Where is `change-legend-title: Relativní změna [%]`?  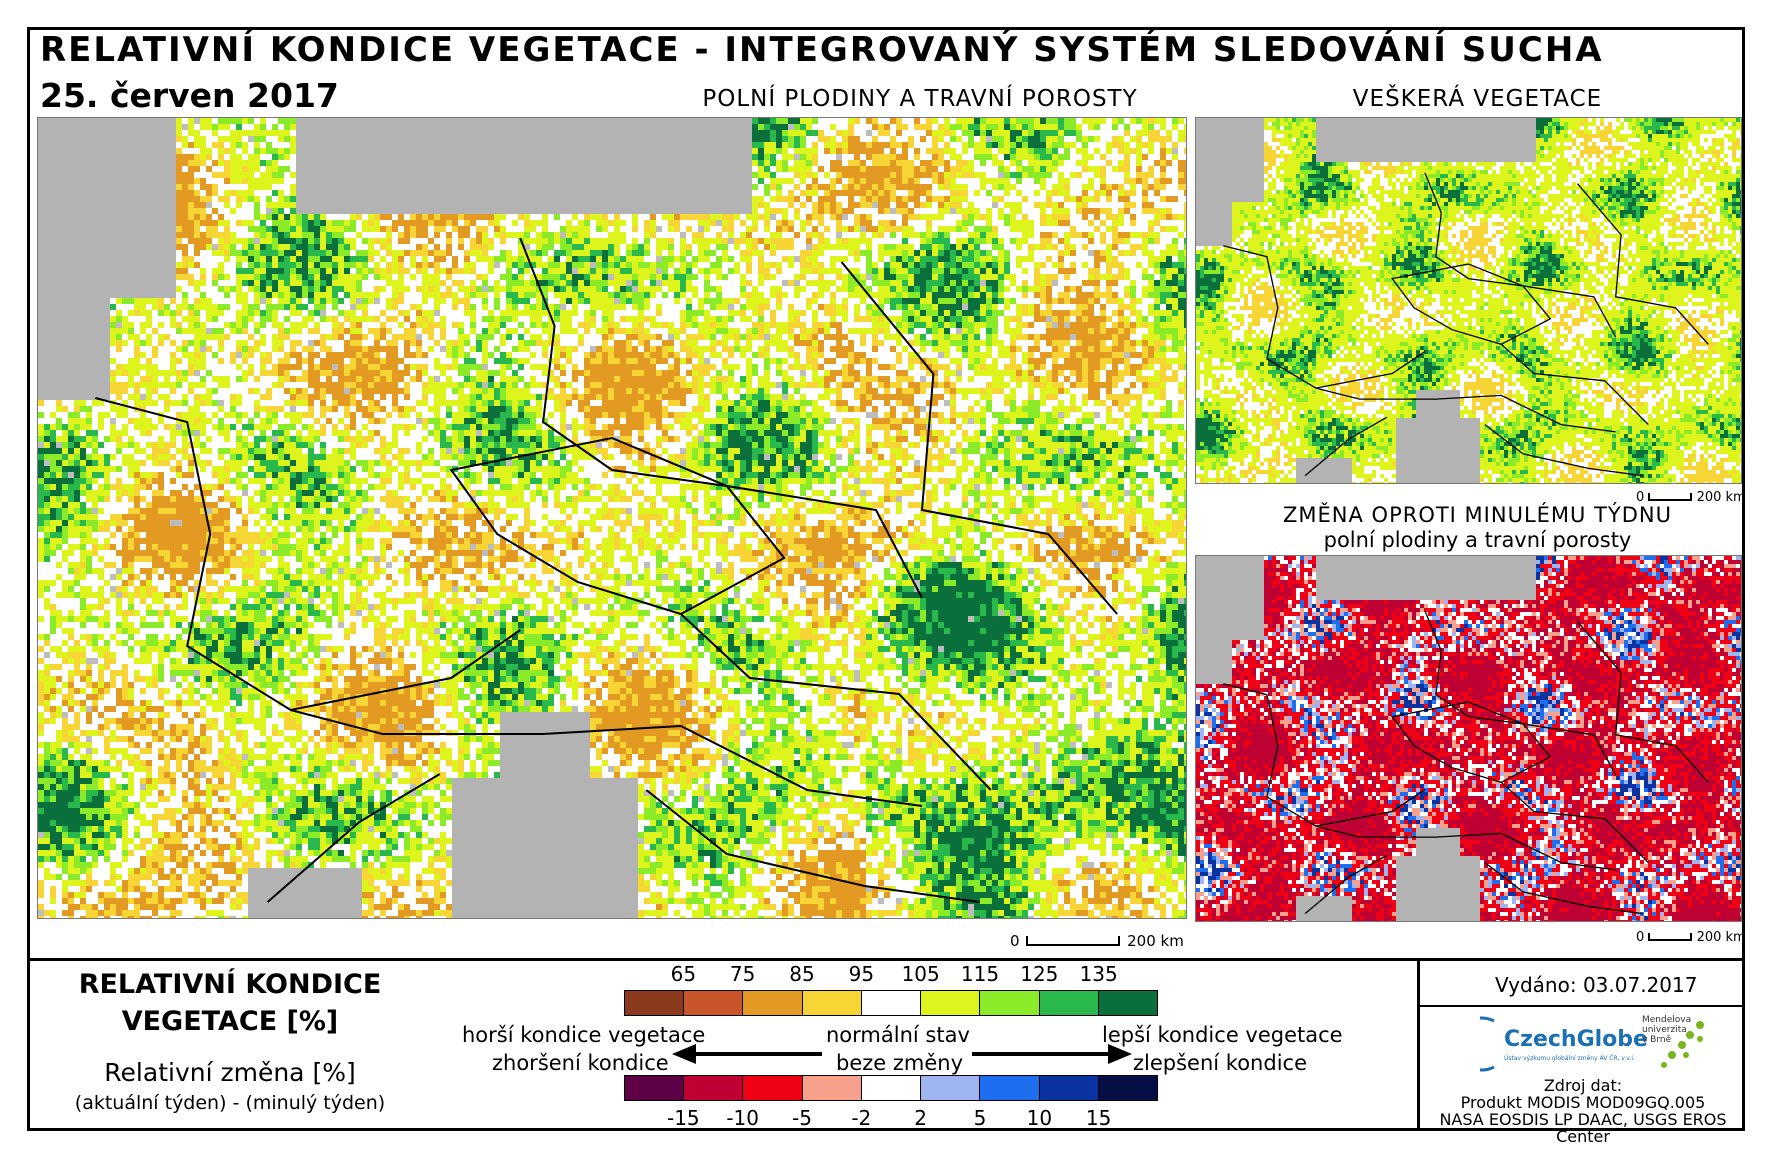
change-legend-title: Relativní změna [%] is located at coordinates (230, 1072).